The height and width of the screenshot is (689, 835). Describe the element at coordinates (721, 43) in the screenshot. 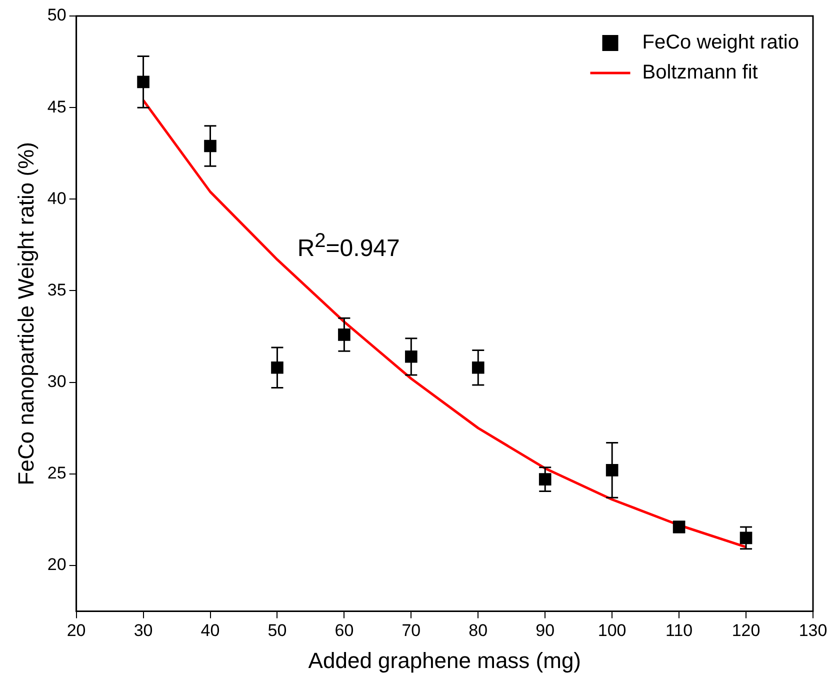

I see `legend-label: FeCo weight ratio` at that location.